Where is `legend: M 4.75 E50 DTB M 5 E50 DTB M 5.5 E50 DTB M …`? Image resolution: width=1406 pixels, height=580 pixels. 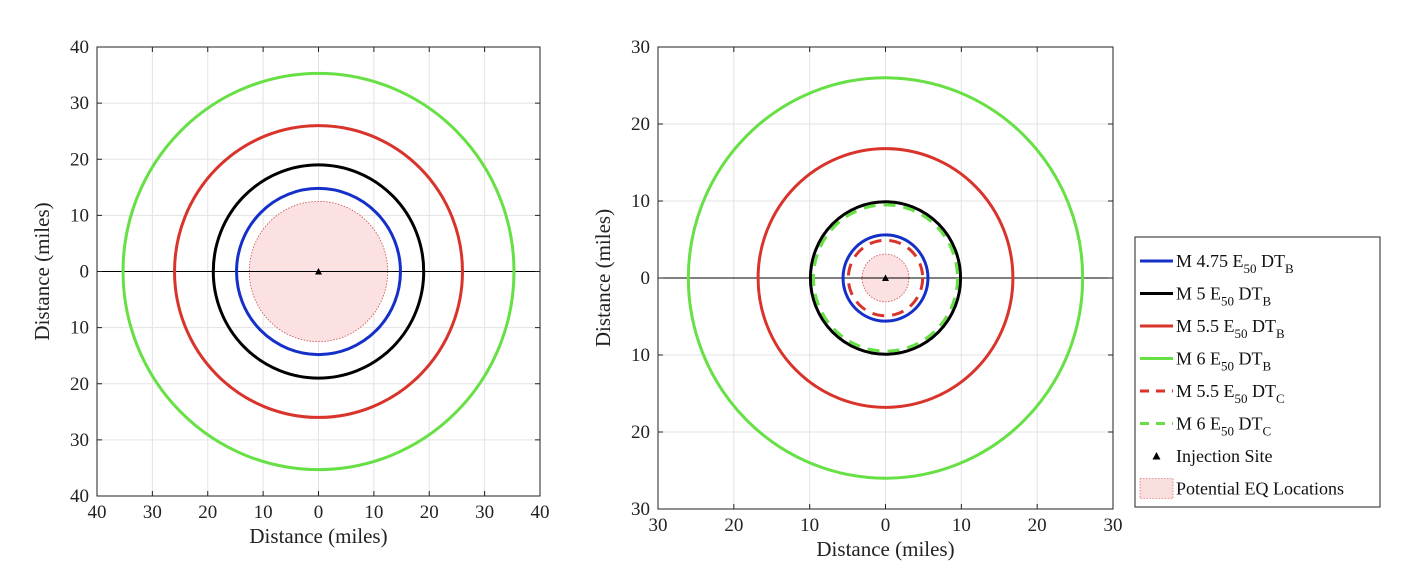 legend: M 4.75 E50 DTB M 5 E50 DTB M 5.5 E50 DTB M … is located at coordinates (1257, 372).